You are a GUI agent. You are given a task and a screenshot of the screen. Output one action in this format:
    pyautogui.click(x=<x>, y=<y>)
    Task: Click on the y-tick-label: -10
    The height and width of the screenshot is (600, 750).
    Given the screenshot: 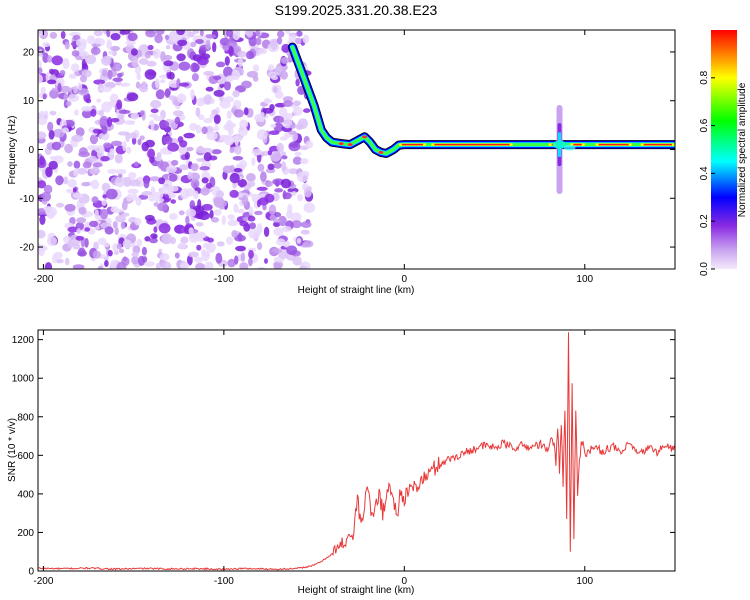 What is the action you would take?
    pyautogui.click(x=27, y=199)
    